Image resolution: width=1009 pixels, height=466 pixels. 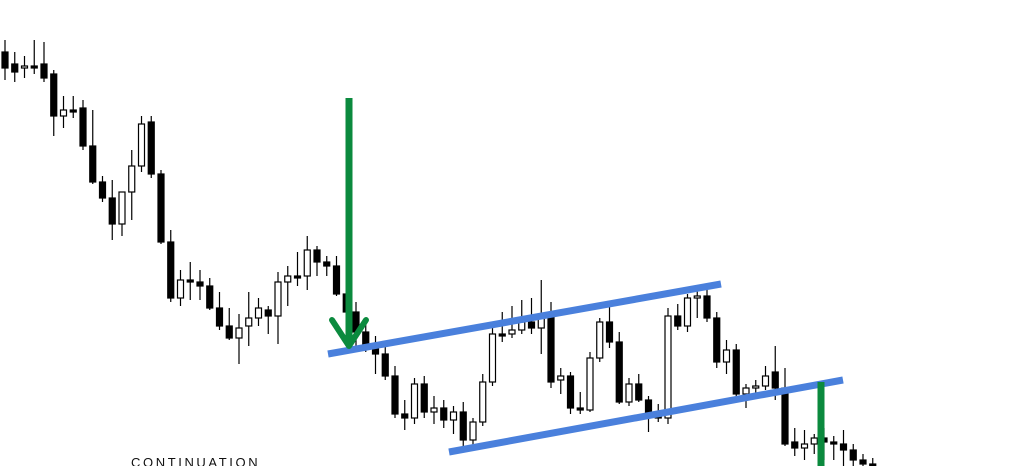 What do you see at coordinates (196, 460) in the screenshot?
I see `pattern-caption: CONTINUATION` at bounding box center [196, 460].